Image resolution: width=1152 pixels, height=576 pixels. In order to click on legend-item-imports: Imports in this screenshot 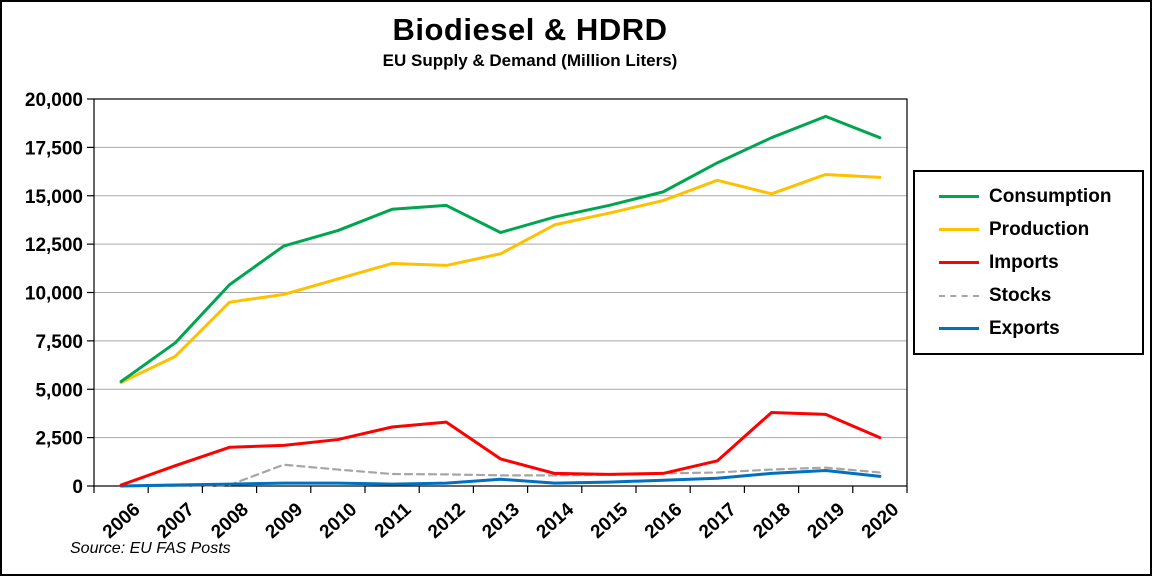, I will do `click(1038, 263)`.